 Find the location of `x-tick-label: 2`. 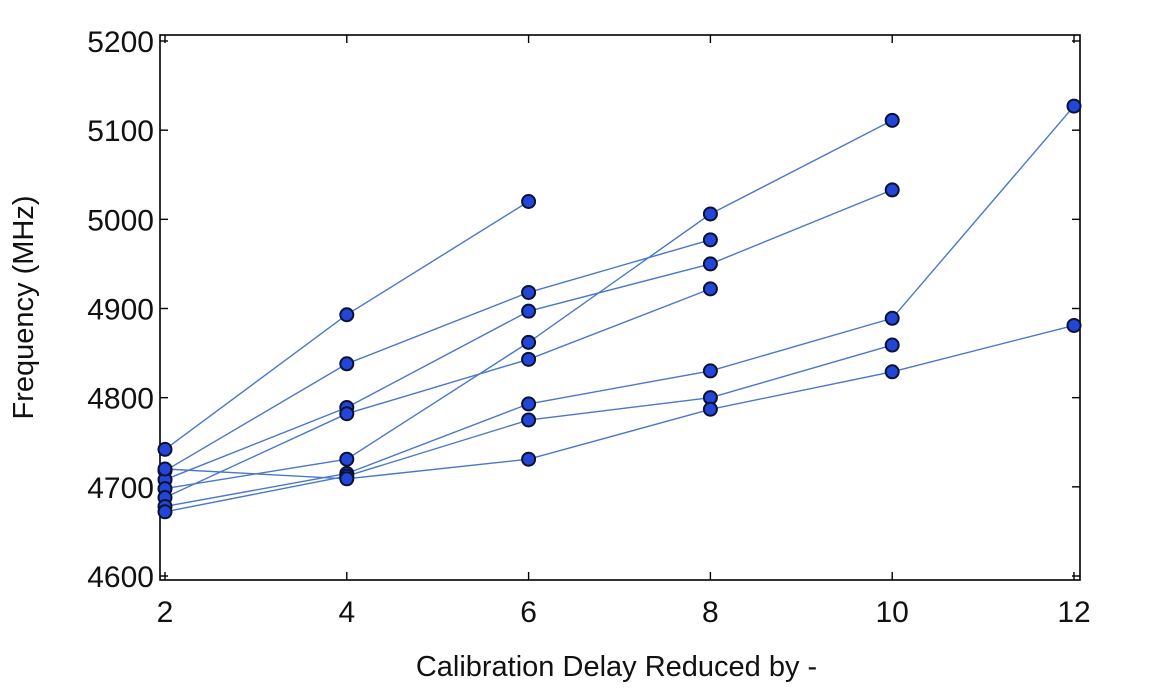

x-tick-label: 2 is located at coordinates (165, 612).